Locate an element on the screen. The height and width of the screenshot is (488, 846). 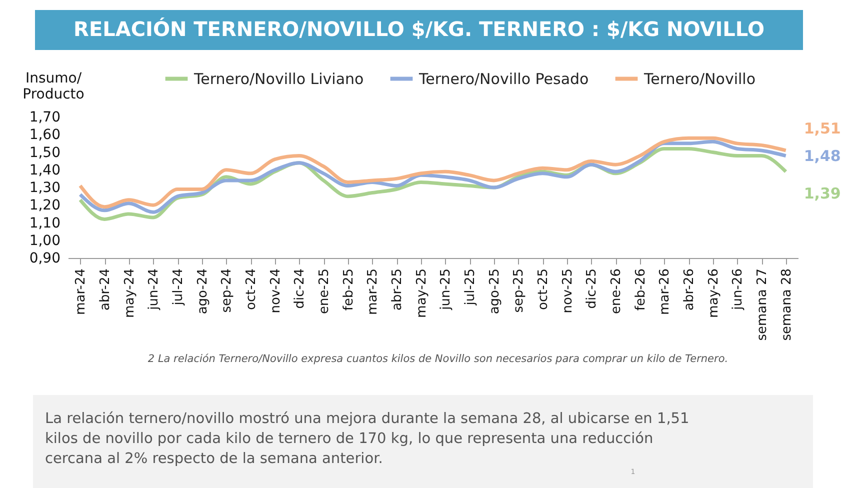
x-tick-label: abr-24 is located at coordinates (105, 289).